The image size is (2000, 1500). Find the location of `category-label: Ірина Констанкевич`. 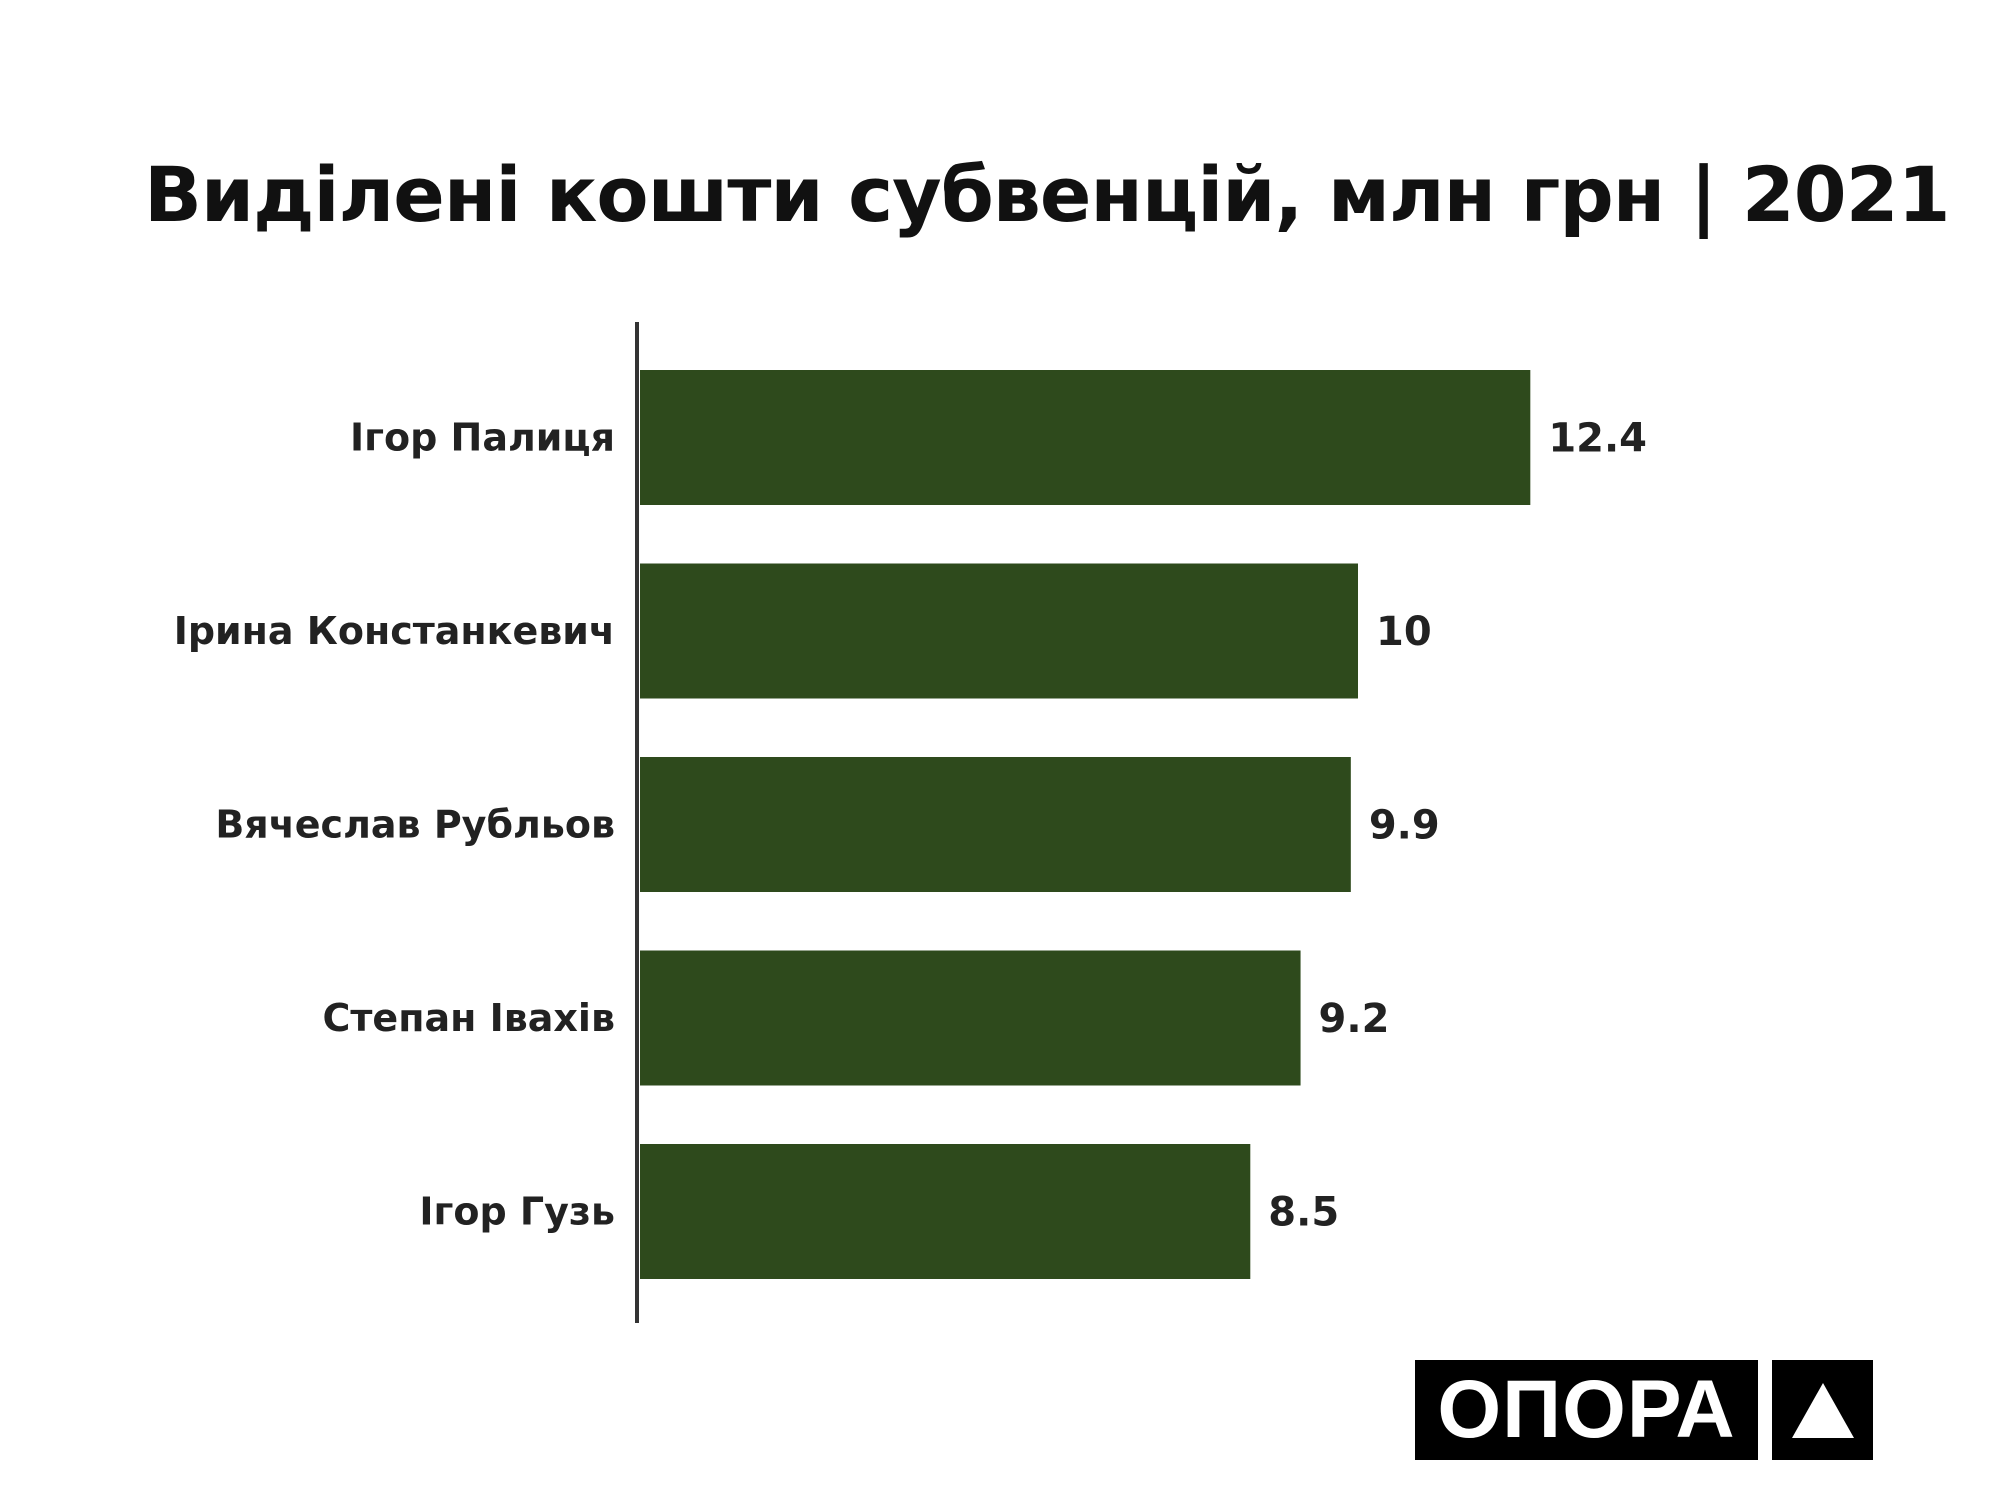

category-label: Ірина Констанкевич is located at coordinates (394, 631).